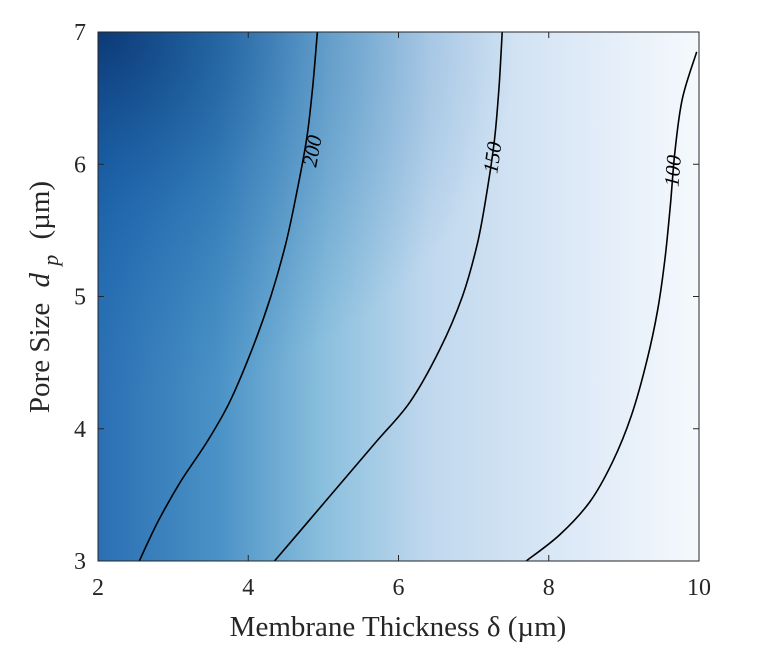 This screenshot has height=662, width=777. What do you see at coordinates (399, 588) in the screenshot?
I see `x-tick-label: 6` at bounding box center [399, 588].